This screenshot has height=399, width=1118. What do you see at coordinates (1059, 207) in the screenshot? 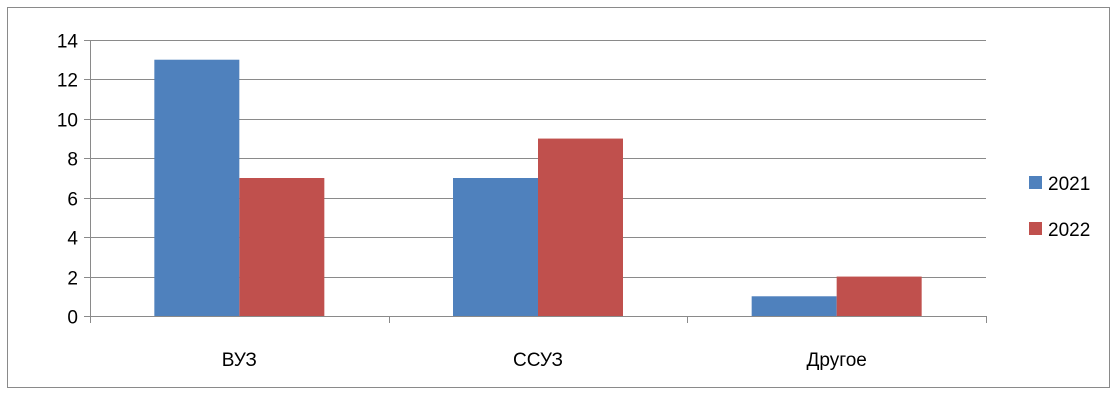
I see `legend: 2021 2022` at bounding box center [1059, 207].